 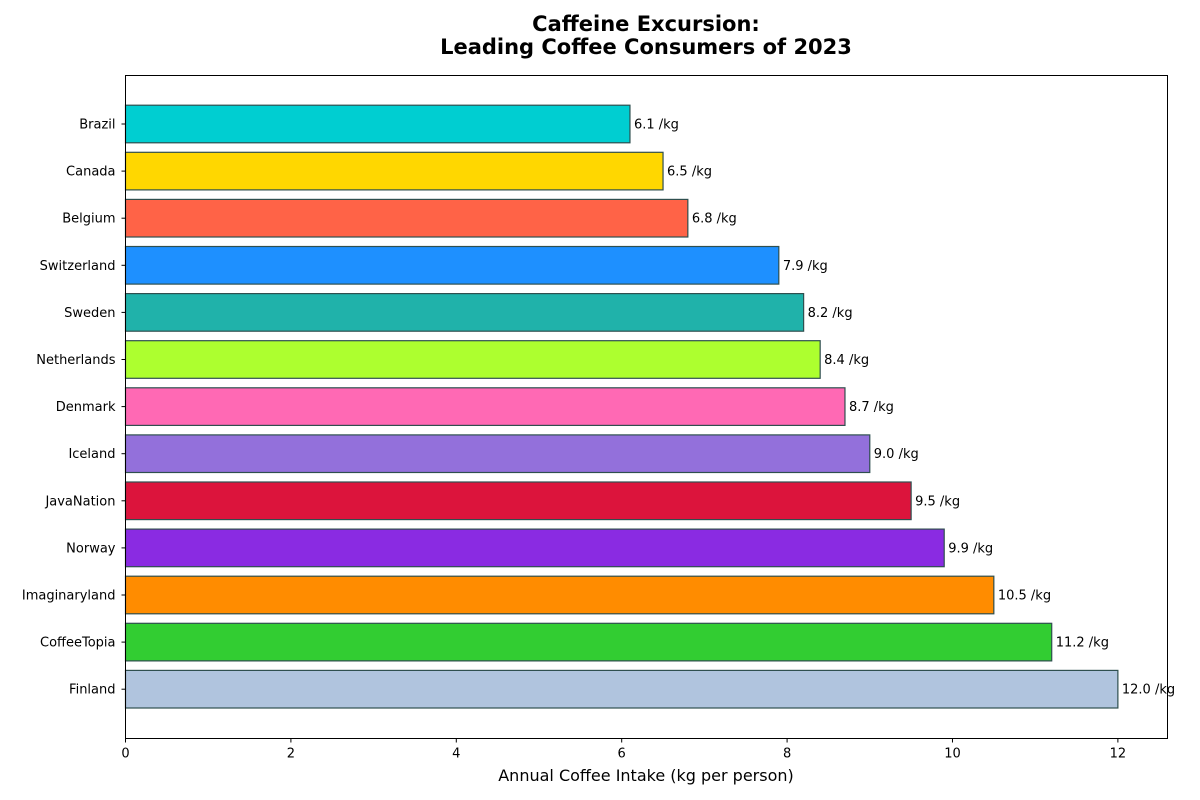 What do you see at coordinates (588, 642) in the screenshot?
I see `bar-coffeetopia` at bounding box center [588, 642].